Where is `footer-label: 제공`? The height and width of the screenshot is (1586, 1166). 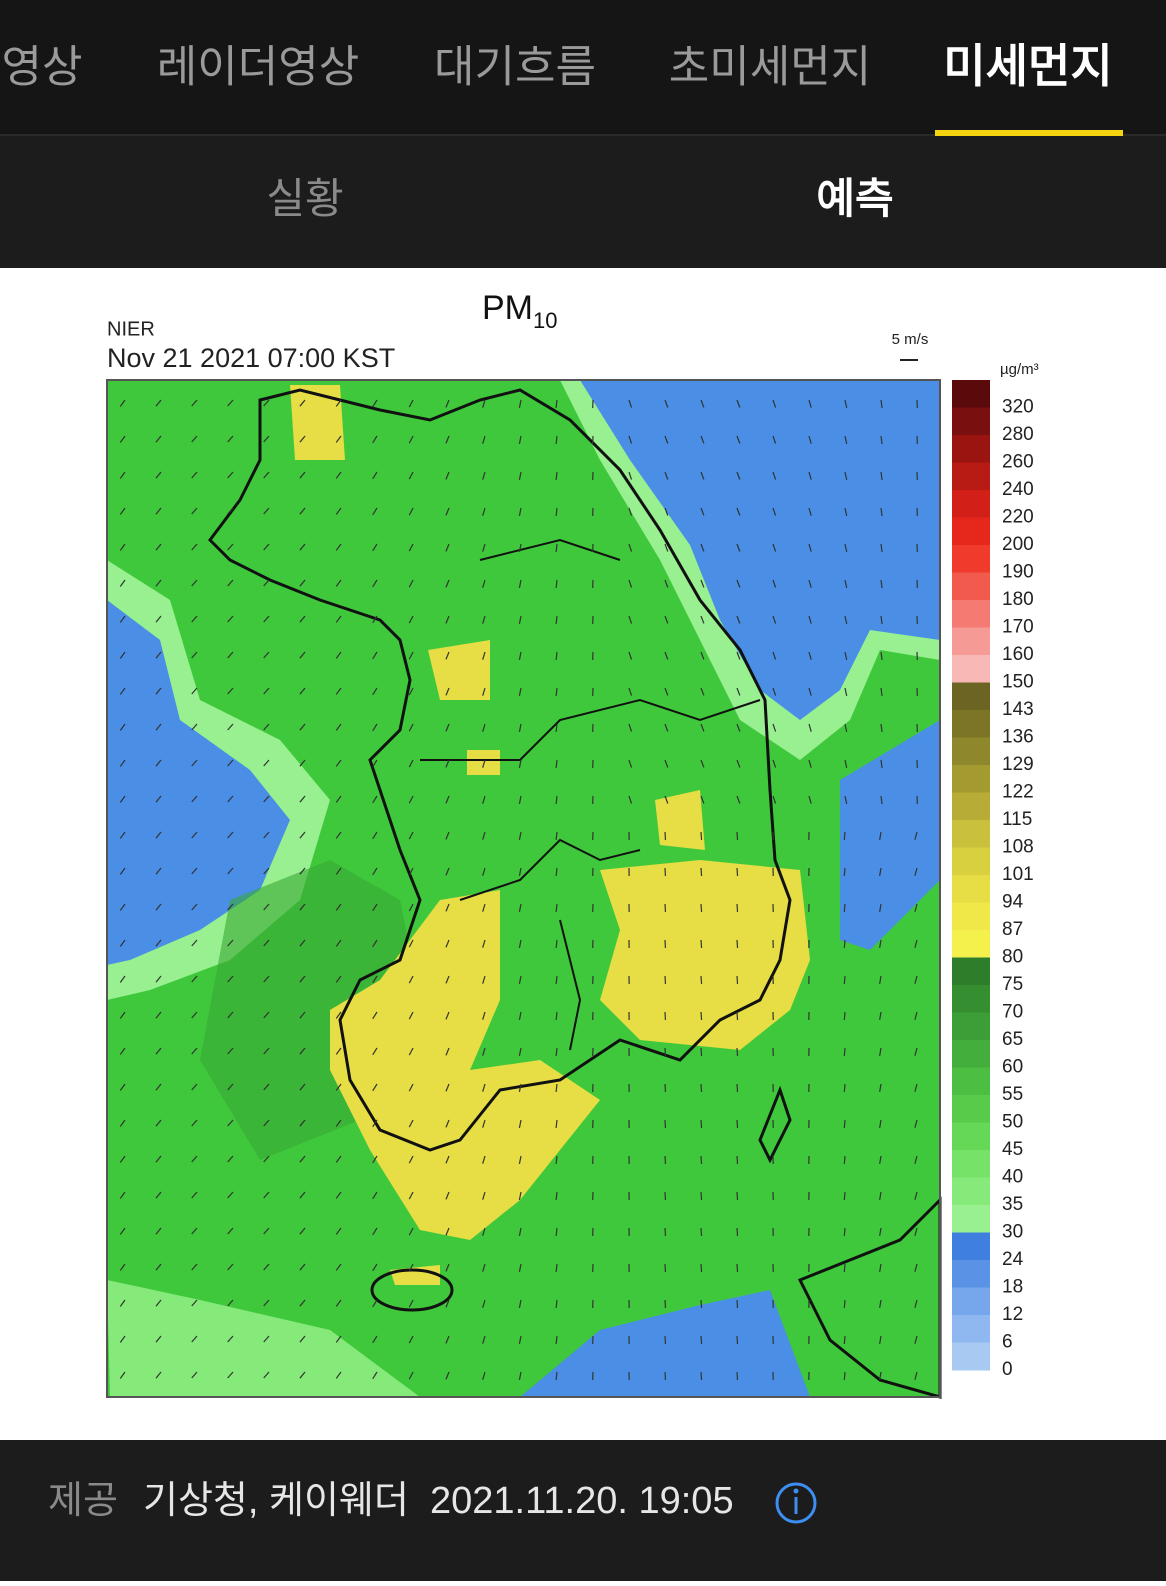 footer-label: 제공 is located at coordinates (83, 1501).